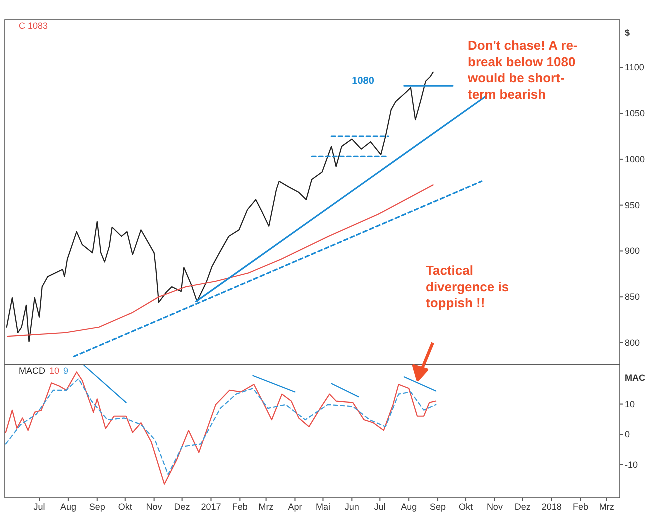 This screenshot has height=516, width=646. What do you see at coordinates (352, 507) in the screenshot?
I see `x-tick-label: Jun` at bounding box center [352, 507].